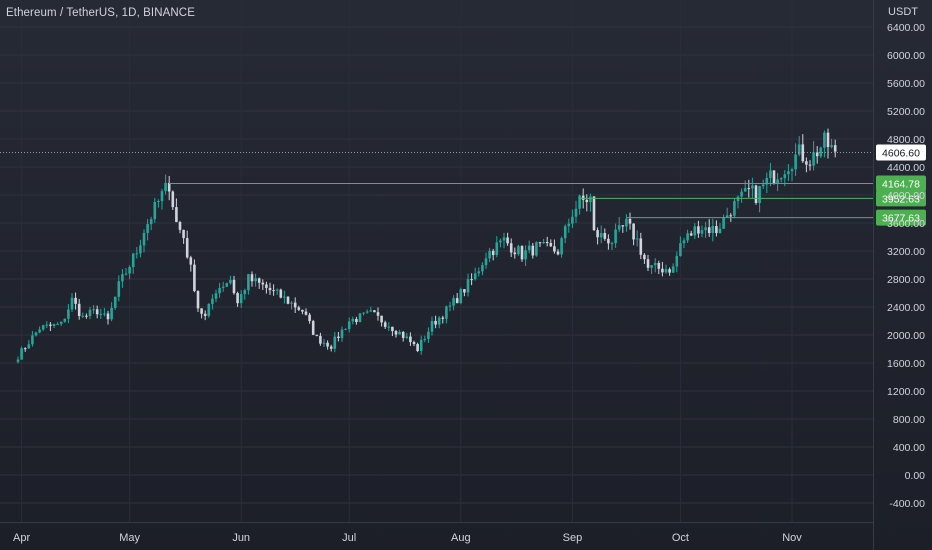 The image size is (932, 550). What do you see at coordinates (906, 112) in the screenshot?
I see `y-tick-label: 5200.00` at bounding box center [906, 112].